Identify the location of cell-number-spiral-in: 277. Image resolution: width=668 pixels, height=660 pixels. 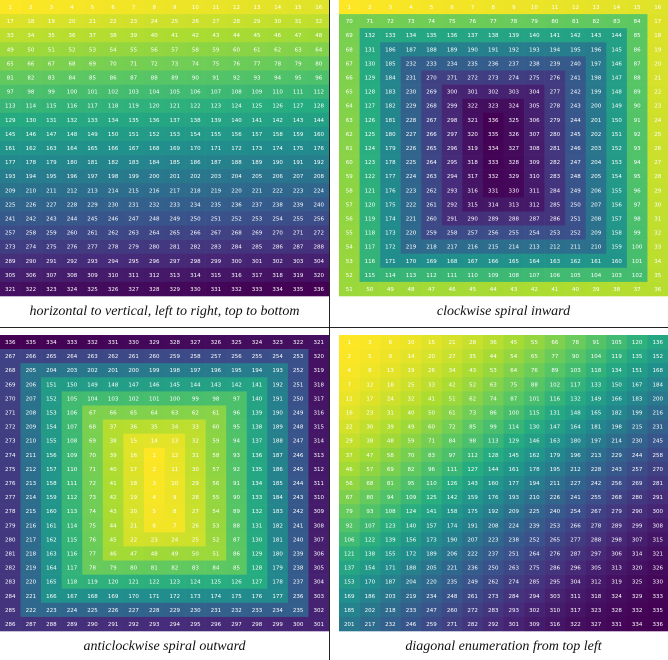
(555, 93).